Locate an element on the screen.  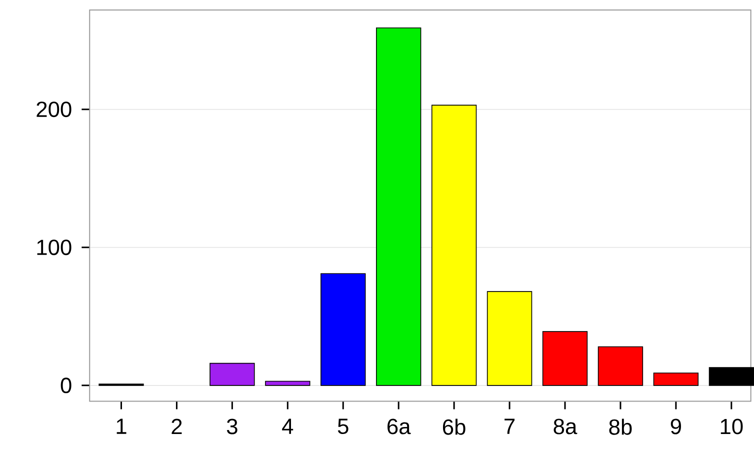
x-tick-label: 7 is located at coordinates (509, 426).